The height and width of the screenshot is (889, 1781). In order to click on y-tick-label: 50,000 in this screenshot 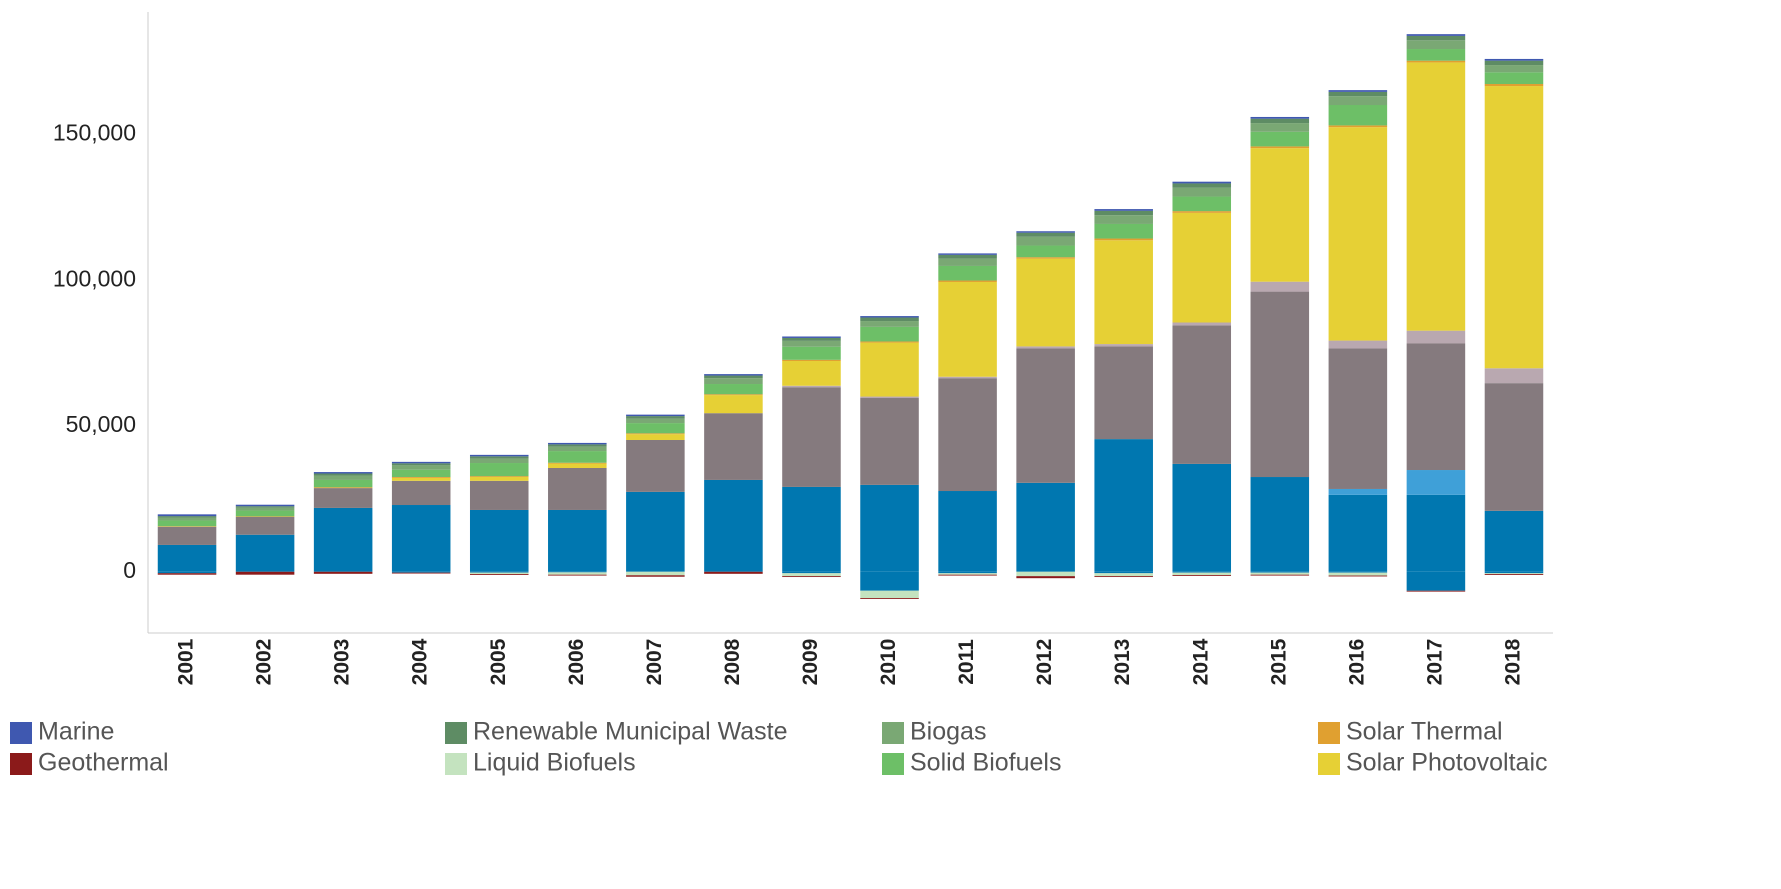, I will do `click(101, 424)`.